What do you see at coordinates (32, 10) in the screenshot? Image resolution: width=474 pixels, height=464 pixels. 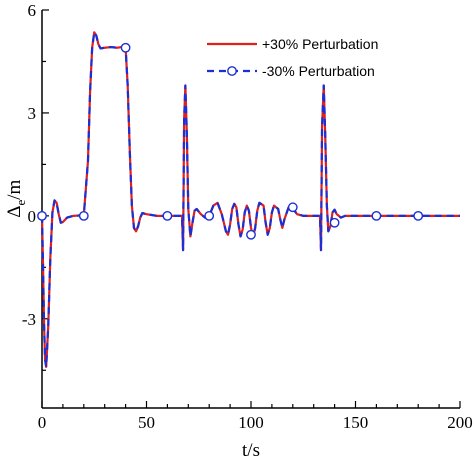 I see `y-tick-label: 6` at bounding box center [32, 10].